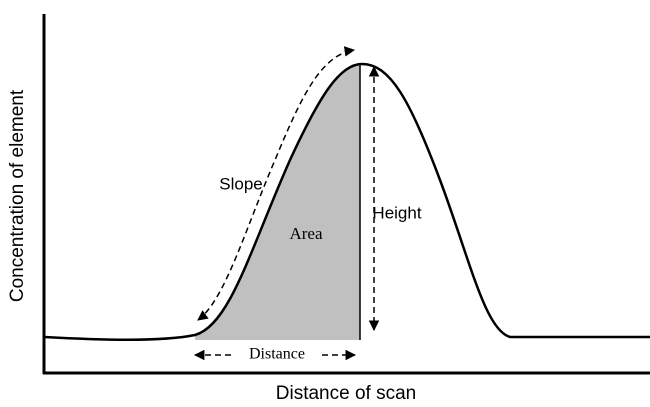 This screenshot has height=407, width=650. Describe the element at coordinates (396, 212) in the screenshot. I see `height-label: Height` at that location.